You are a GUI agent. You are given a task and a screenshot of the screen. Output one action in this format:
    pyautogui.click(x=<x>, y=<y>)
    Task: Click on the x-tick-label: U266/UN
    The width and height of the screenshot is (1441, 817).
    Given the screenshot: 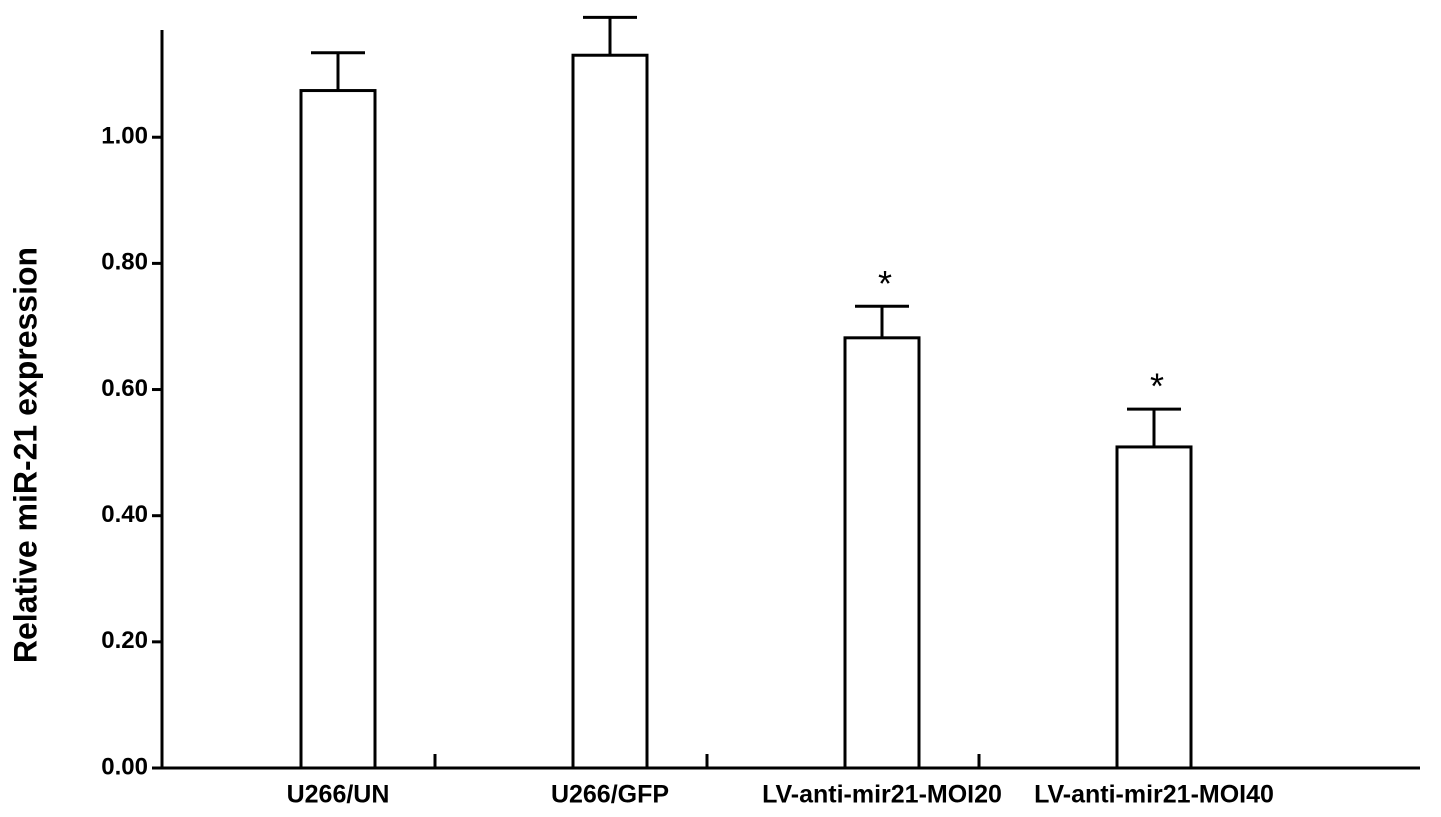 What is the action you would take?
    pyautogui.click(x=338, y=795)
    